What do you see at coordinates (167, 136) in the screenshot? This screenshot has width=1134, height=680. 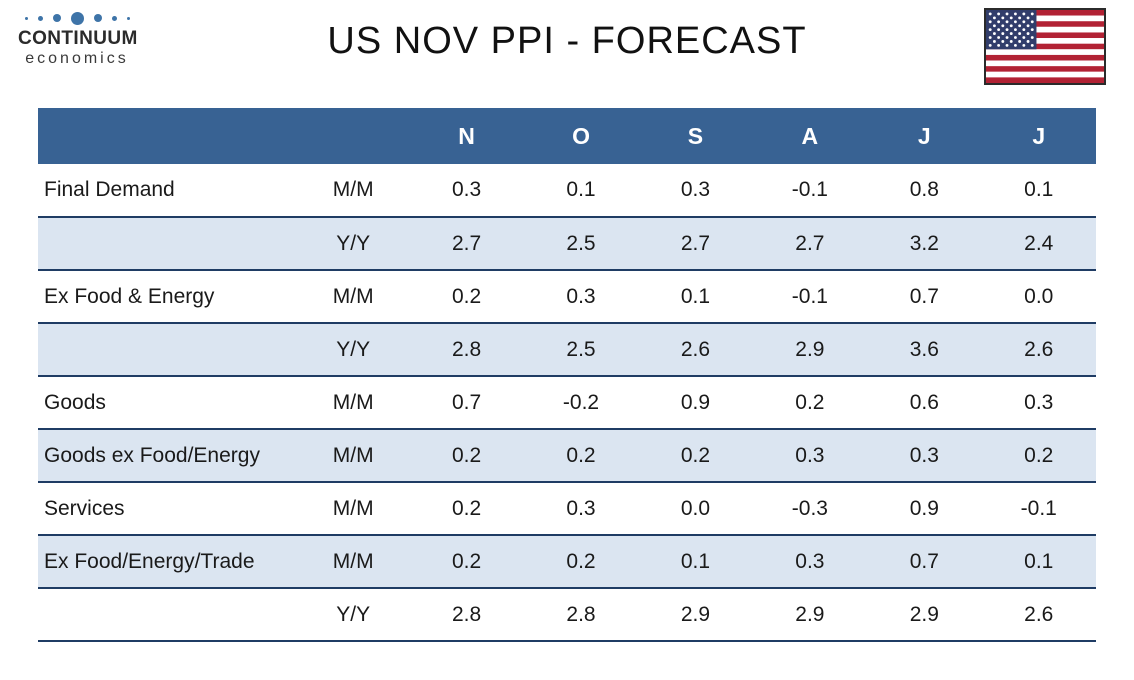 I see `col-header-label` at bounding box center [167, 136].